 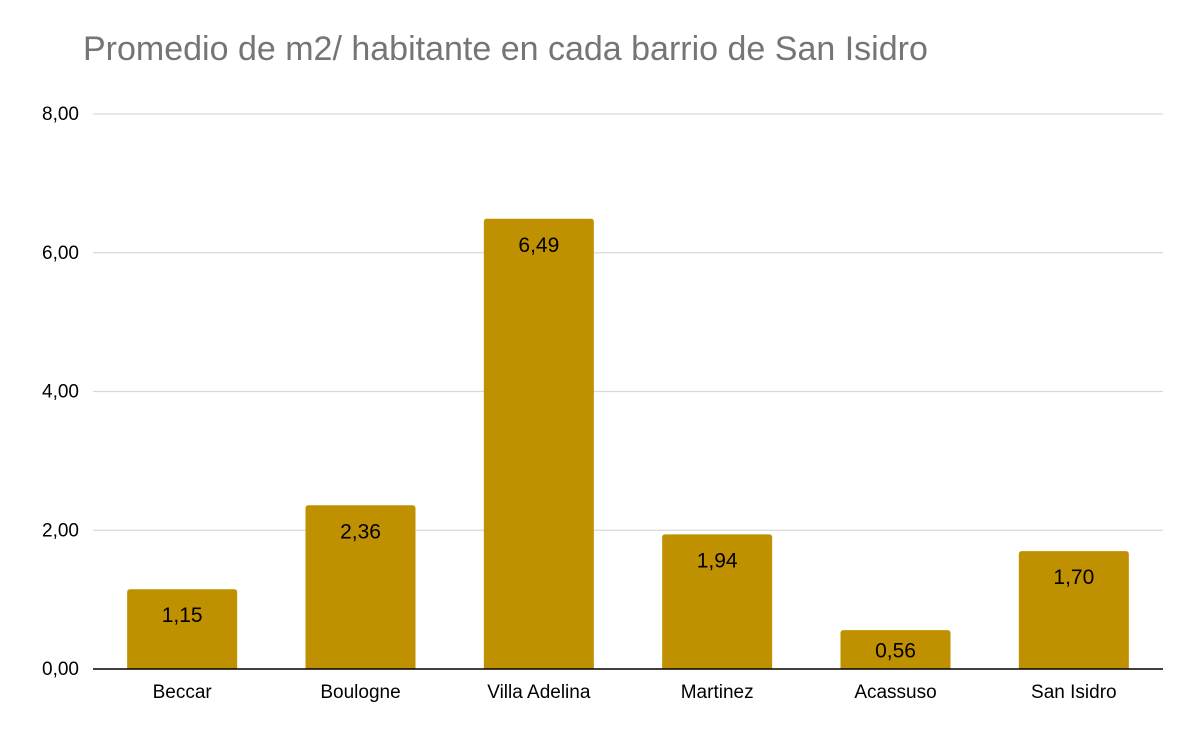 I want to click on x-tick-label: Beccar, so click(x=183, y=692).